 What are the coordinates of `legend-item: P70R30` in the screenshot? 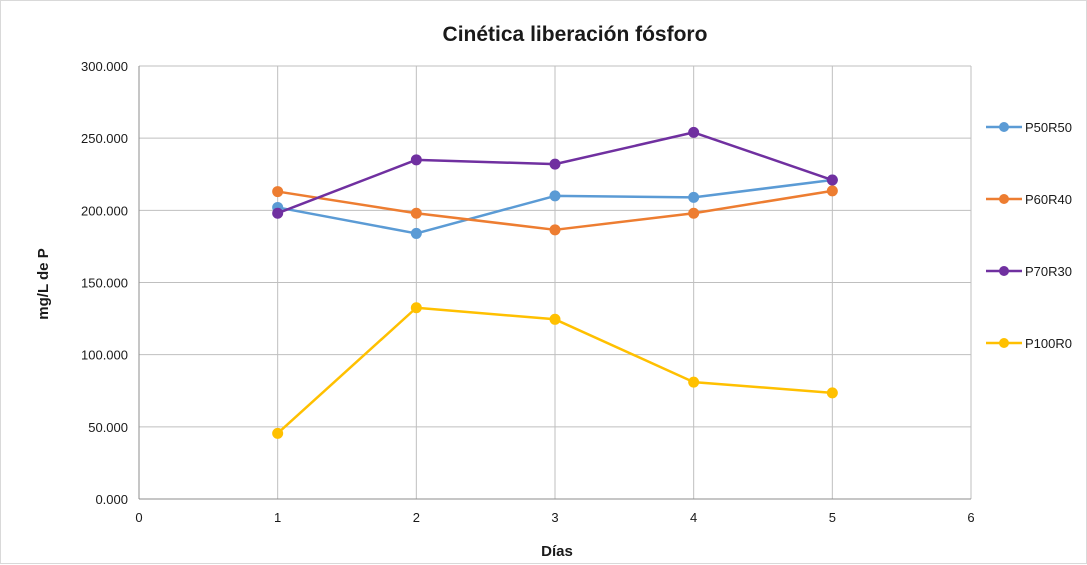 It's located at (1029, 271).